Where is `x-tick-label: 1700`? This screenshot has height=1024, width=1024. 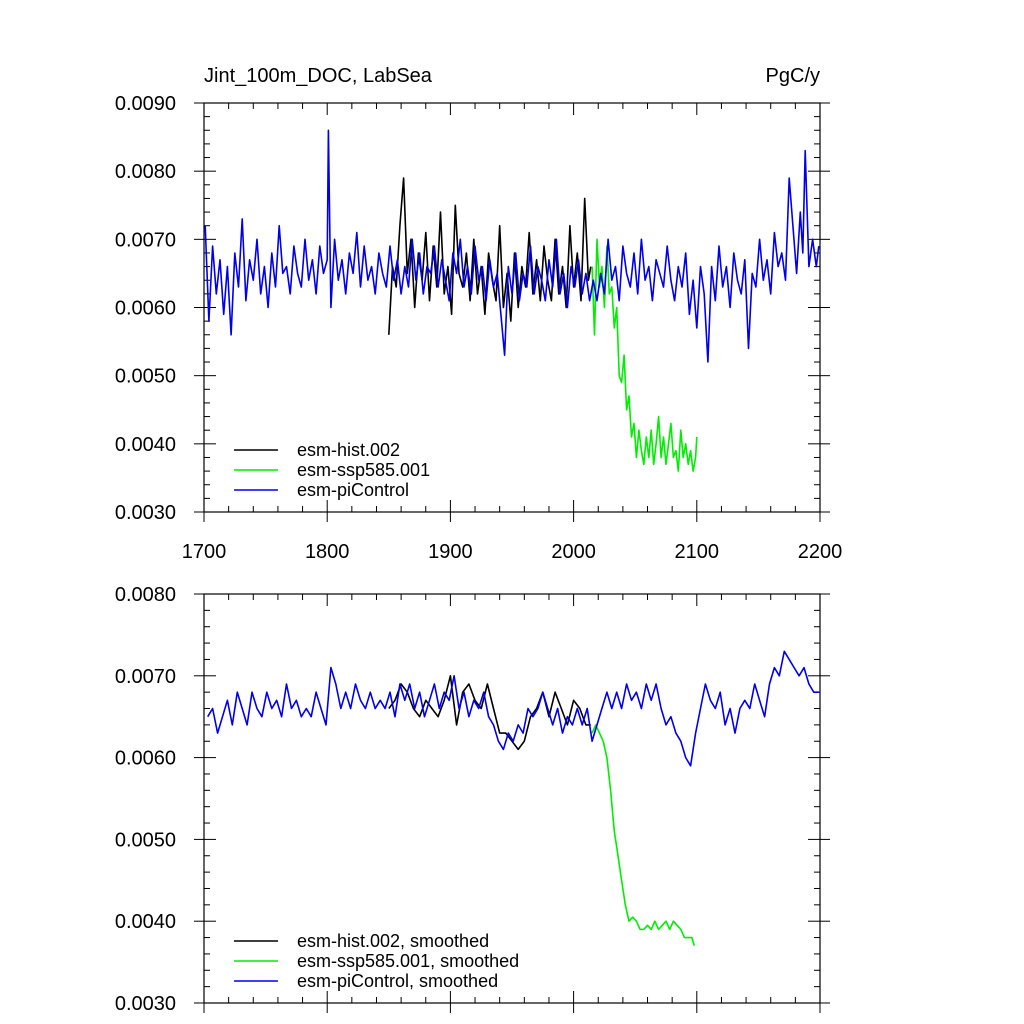
x-tick-label: 1700 is located at coordinates (204, 552).